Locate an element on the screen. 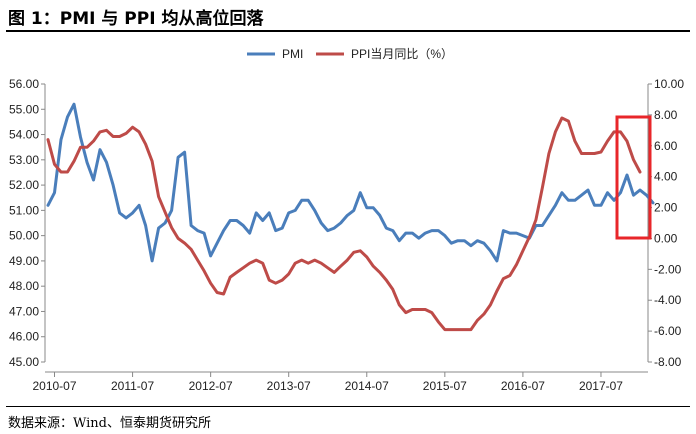  y-right-tick-label: 6.00 is located at coordinates (666, 146).